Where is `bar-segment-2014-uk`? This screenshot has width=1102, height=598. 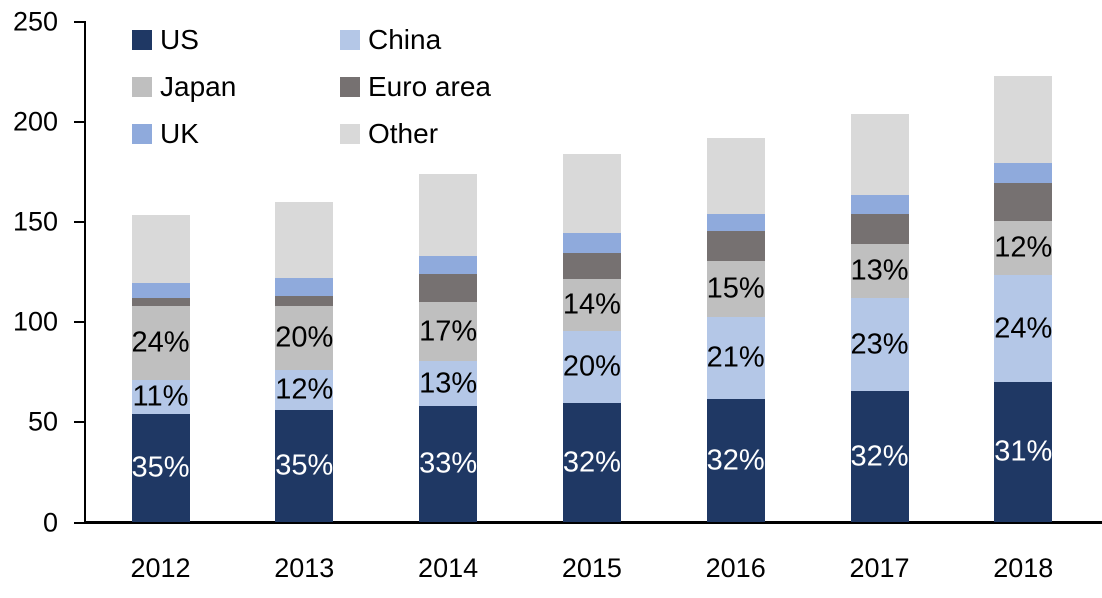
bar-segment-2014-uk is located at coordinates (448, 265).